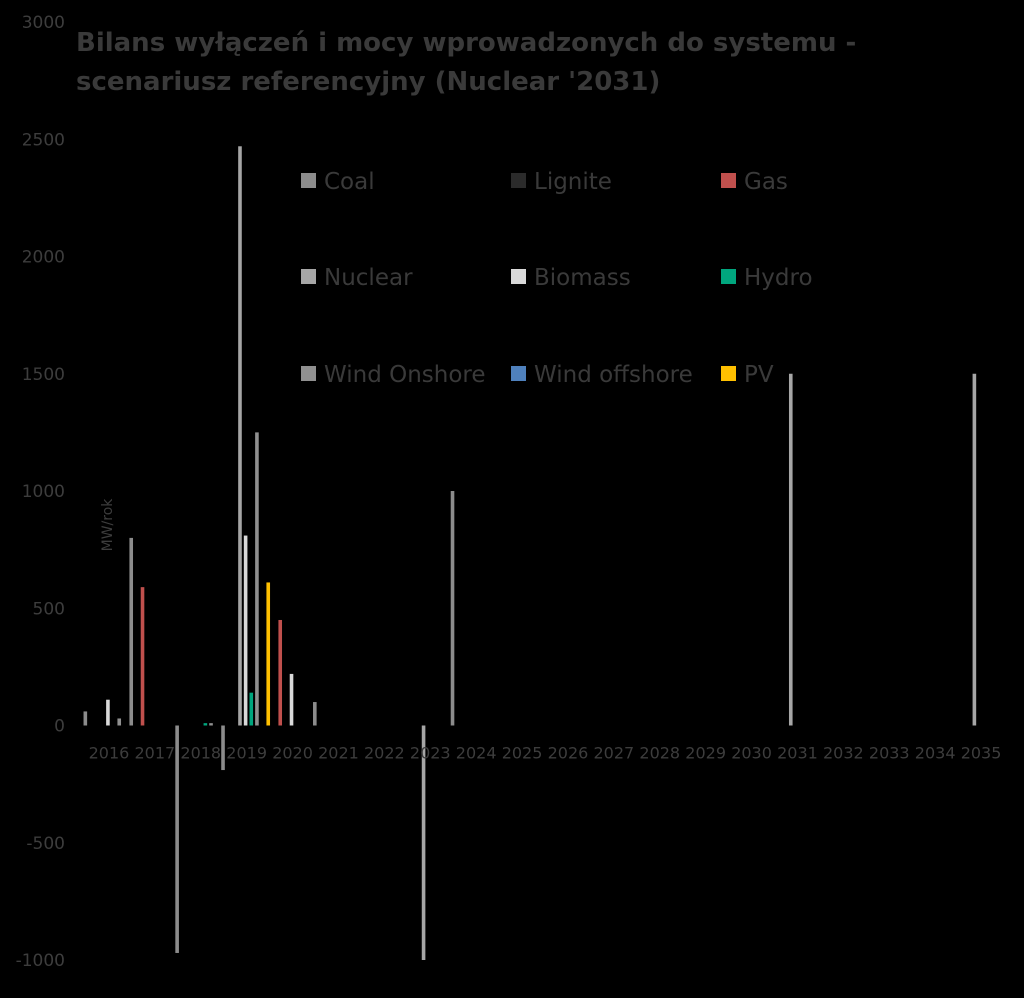 The image size is (1024, 998). I want to click on bar-coal-2016, so click(85, 718).